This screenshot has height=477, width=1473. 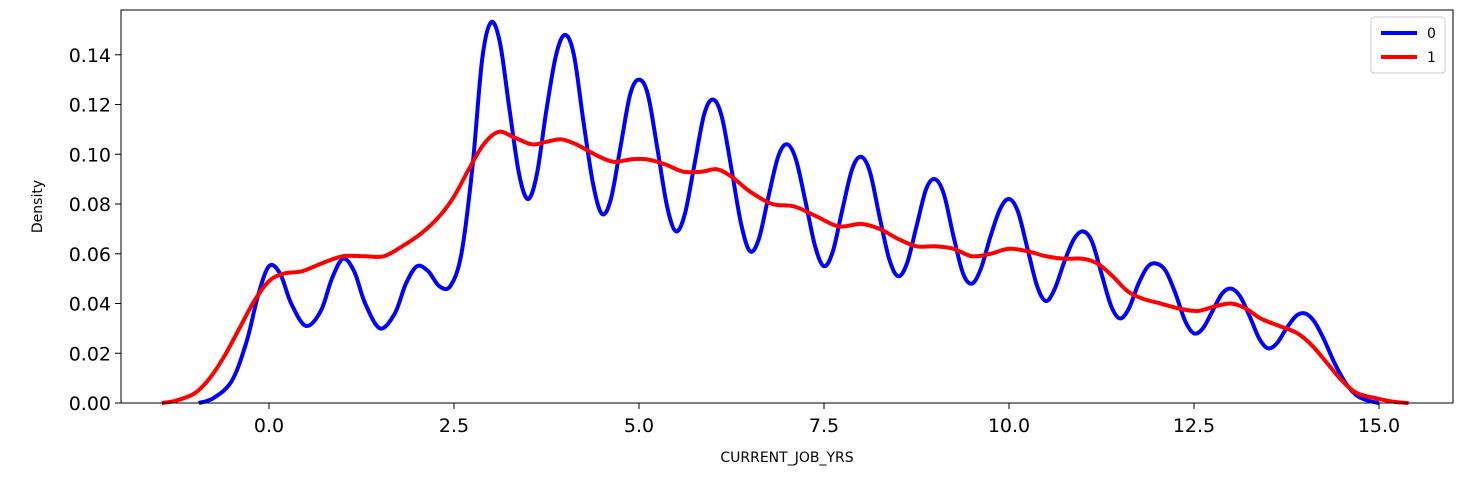 I want to click on y-tick-label: 0.02, so click(x=90, y=354).